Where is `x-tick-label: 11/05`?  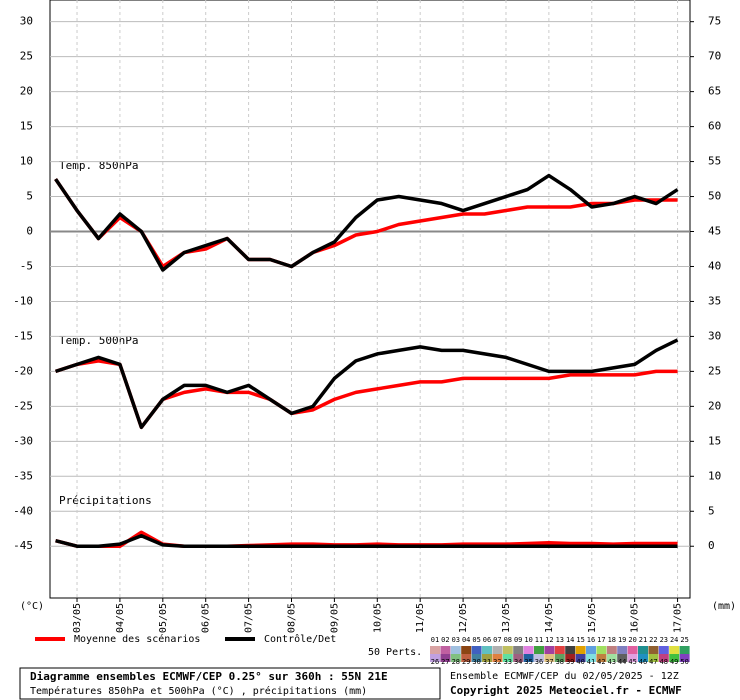
x-tick-label: 11/05 is located at coordinates (420, 618).